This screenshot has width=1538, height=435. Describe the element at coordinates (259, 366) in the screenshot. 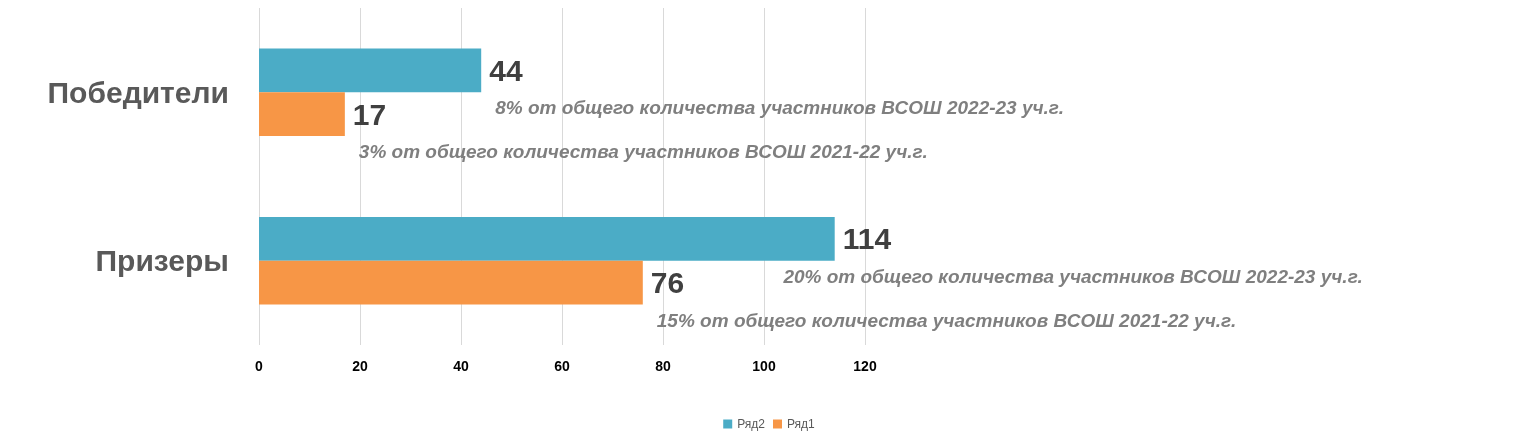

I see `x-tick-label: 0` at that location.